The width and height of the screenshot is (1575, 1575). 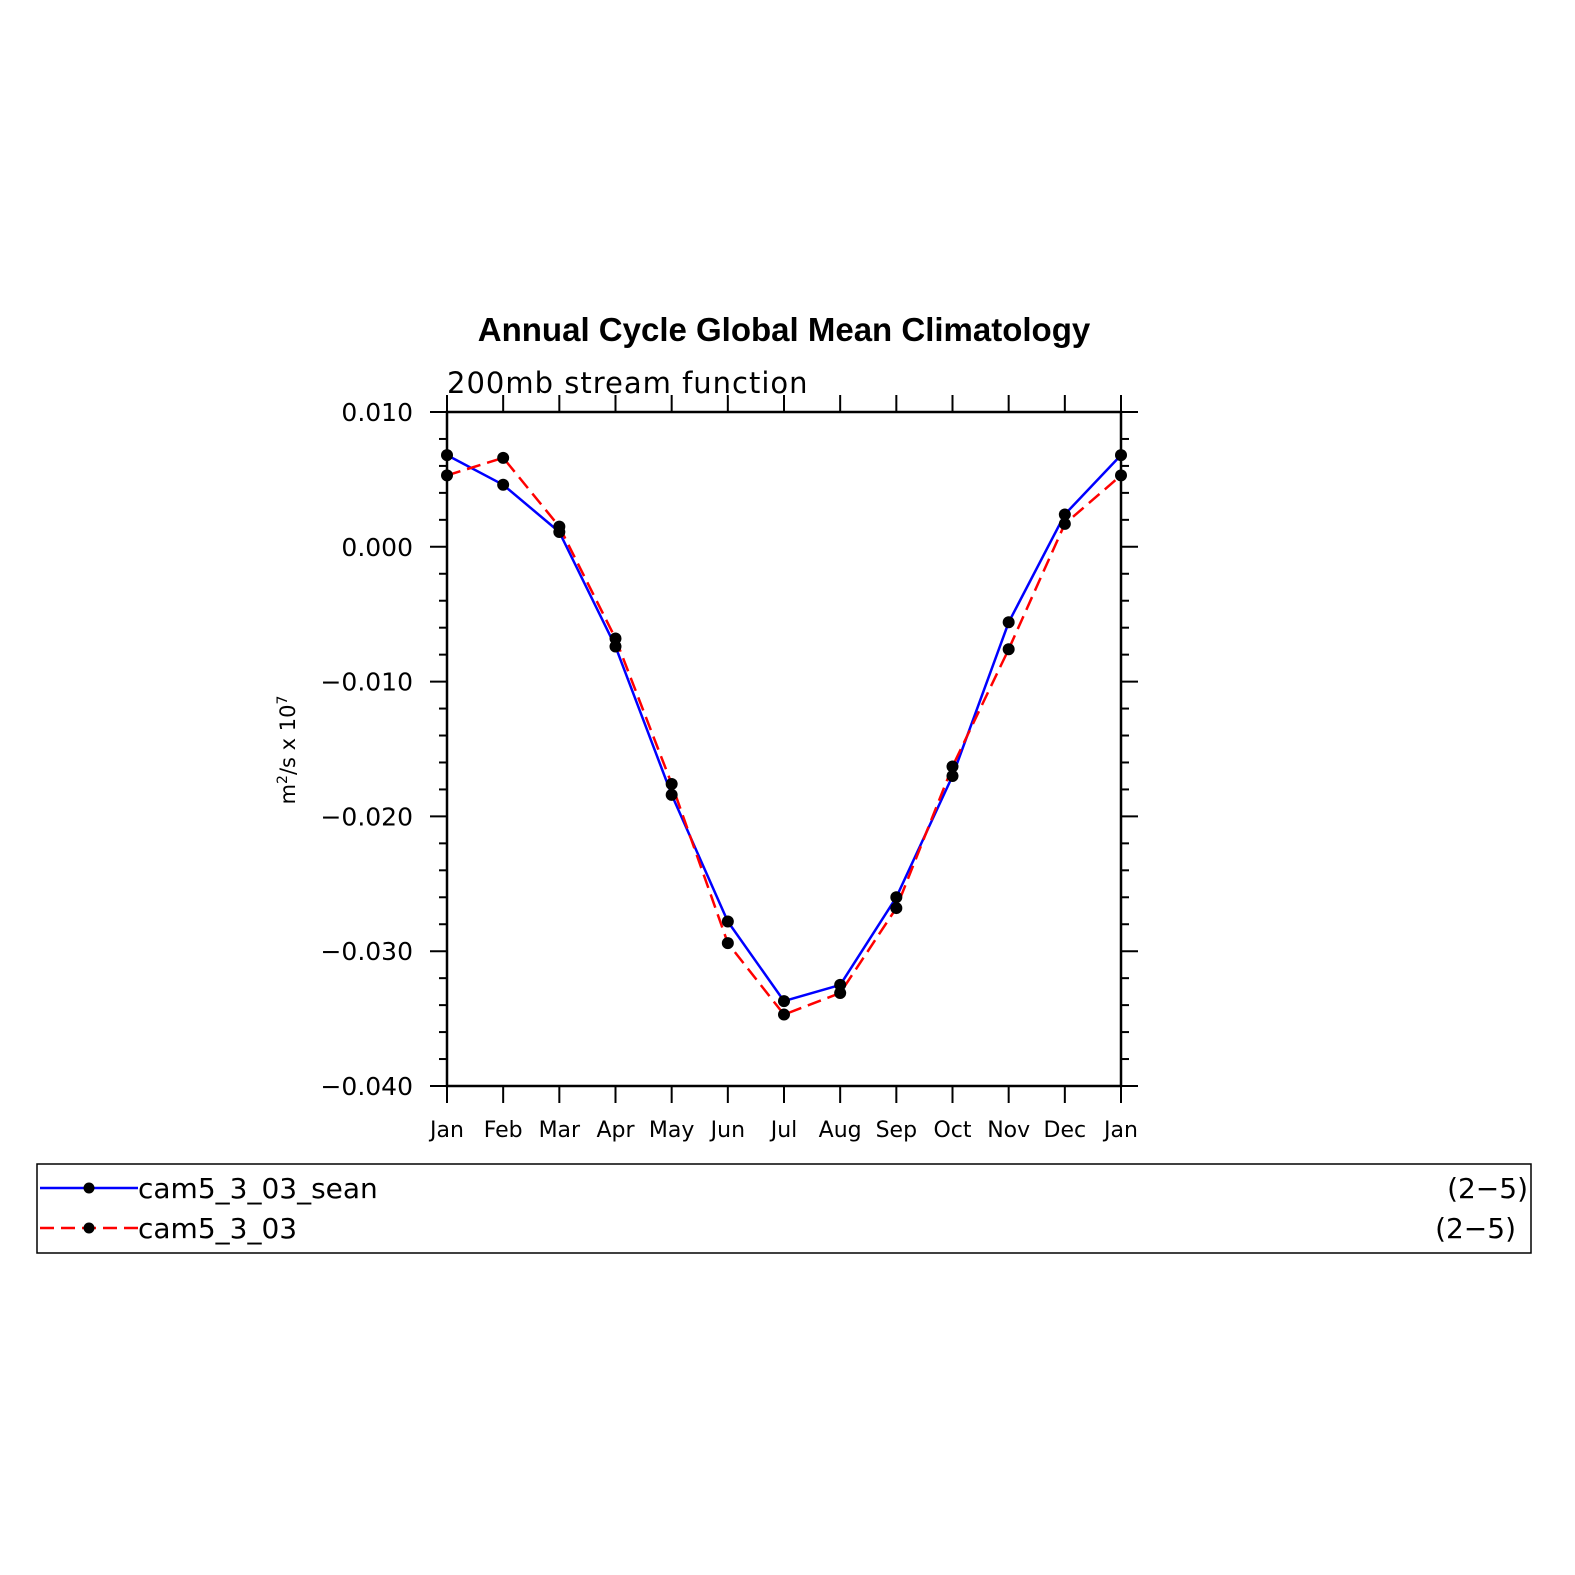 What do you see at coordinates (727, 1130) in the screenshot?
I see `x-tick-label: Jun` at bounding box center [727, 1130].